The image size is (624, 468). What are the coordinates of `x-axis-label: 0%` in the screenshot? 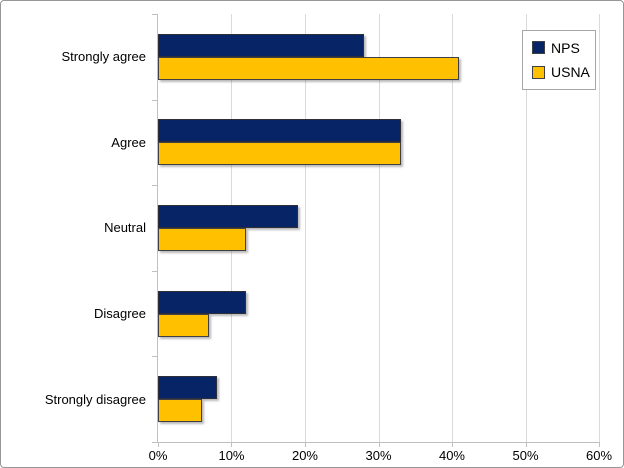 It's located at (158, 455).